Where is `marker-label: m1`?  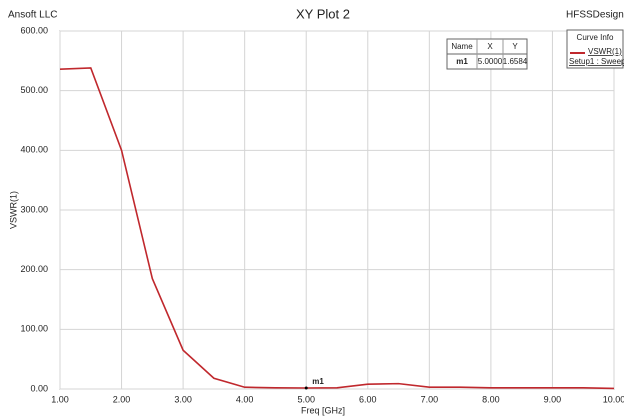
marker-label: m1 is located at coordinates (318, 381).